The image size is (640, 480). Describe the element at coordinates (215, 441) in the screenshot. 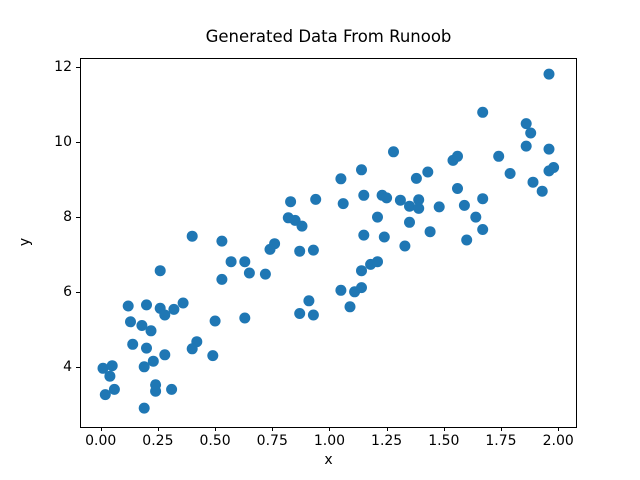

I see `x-tick-label: 0.50` at that location.